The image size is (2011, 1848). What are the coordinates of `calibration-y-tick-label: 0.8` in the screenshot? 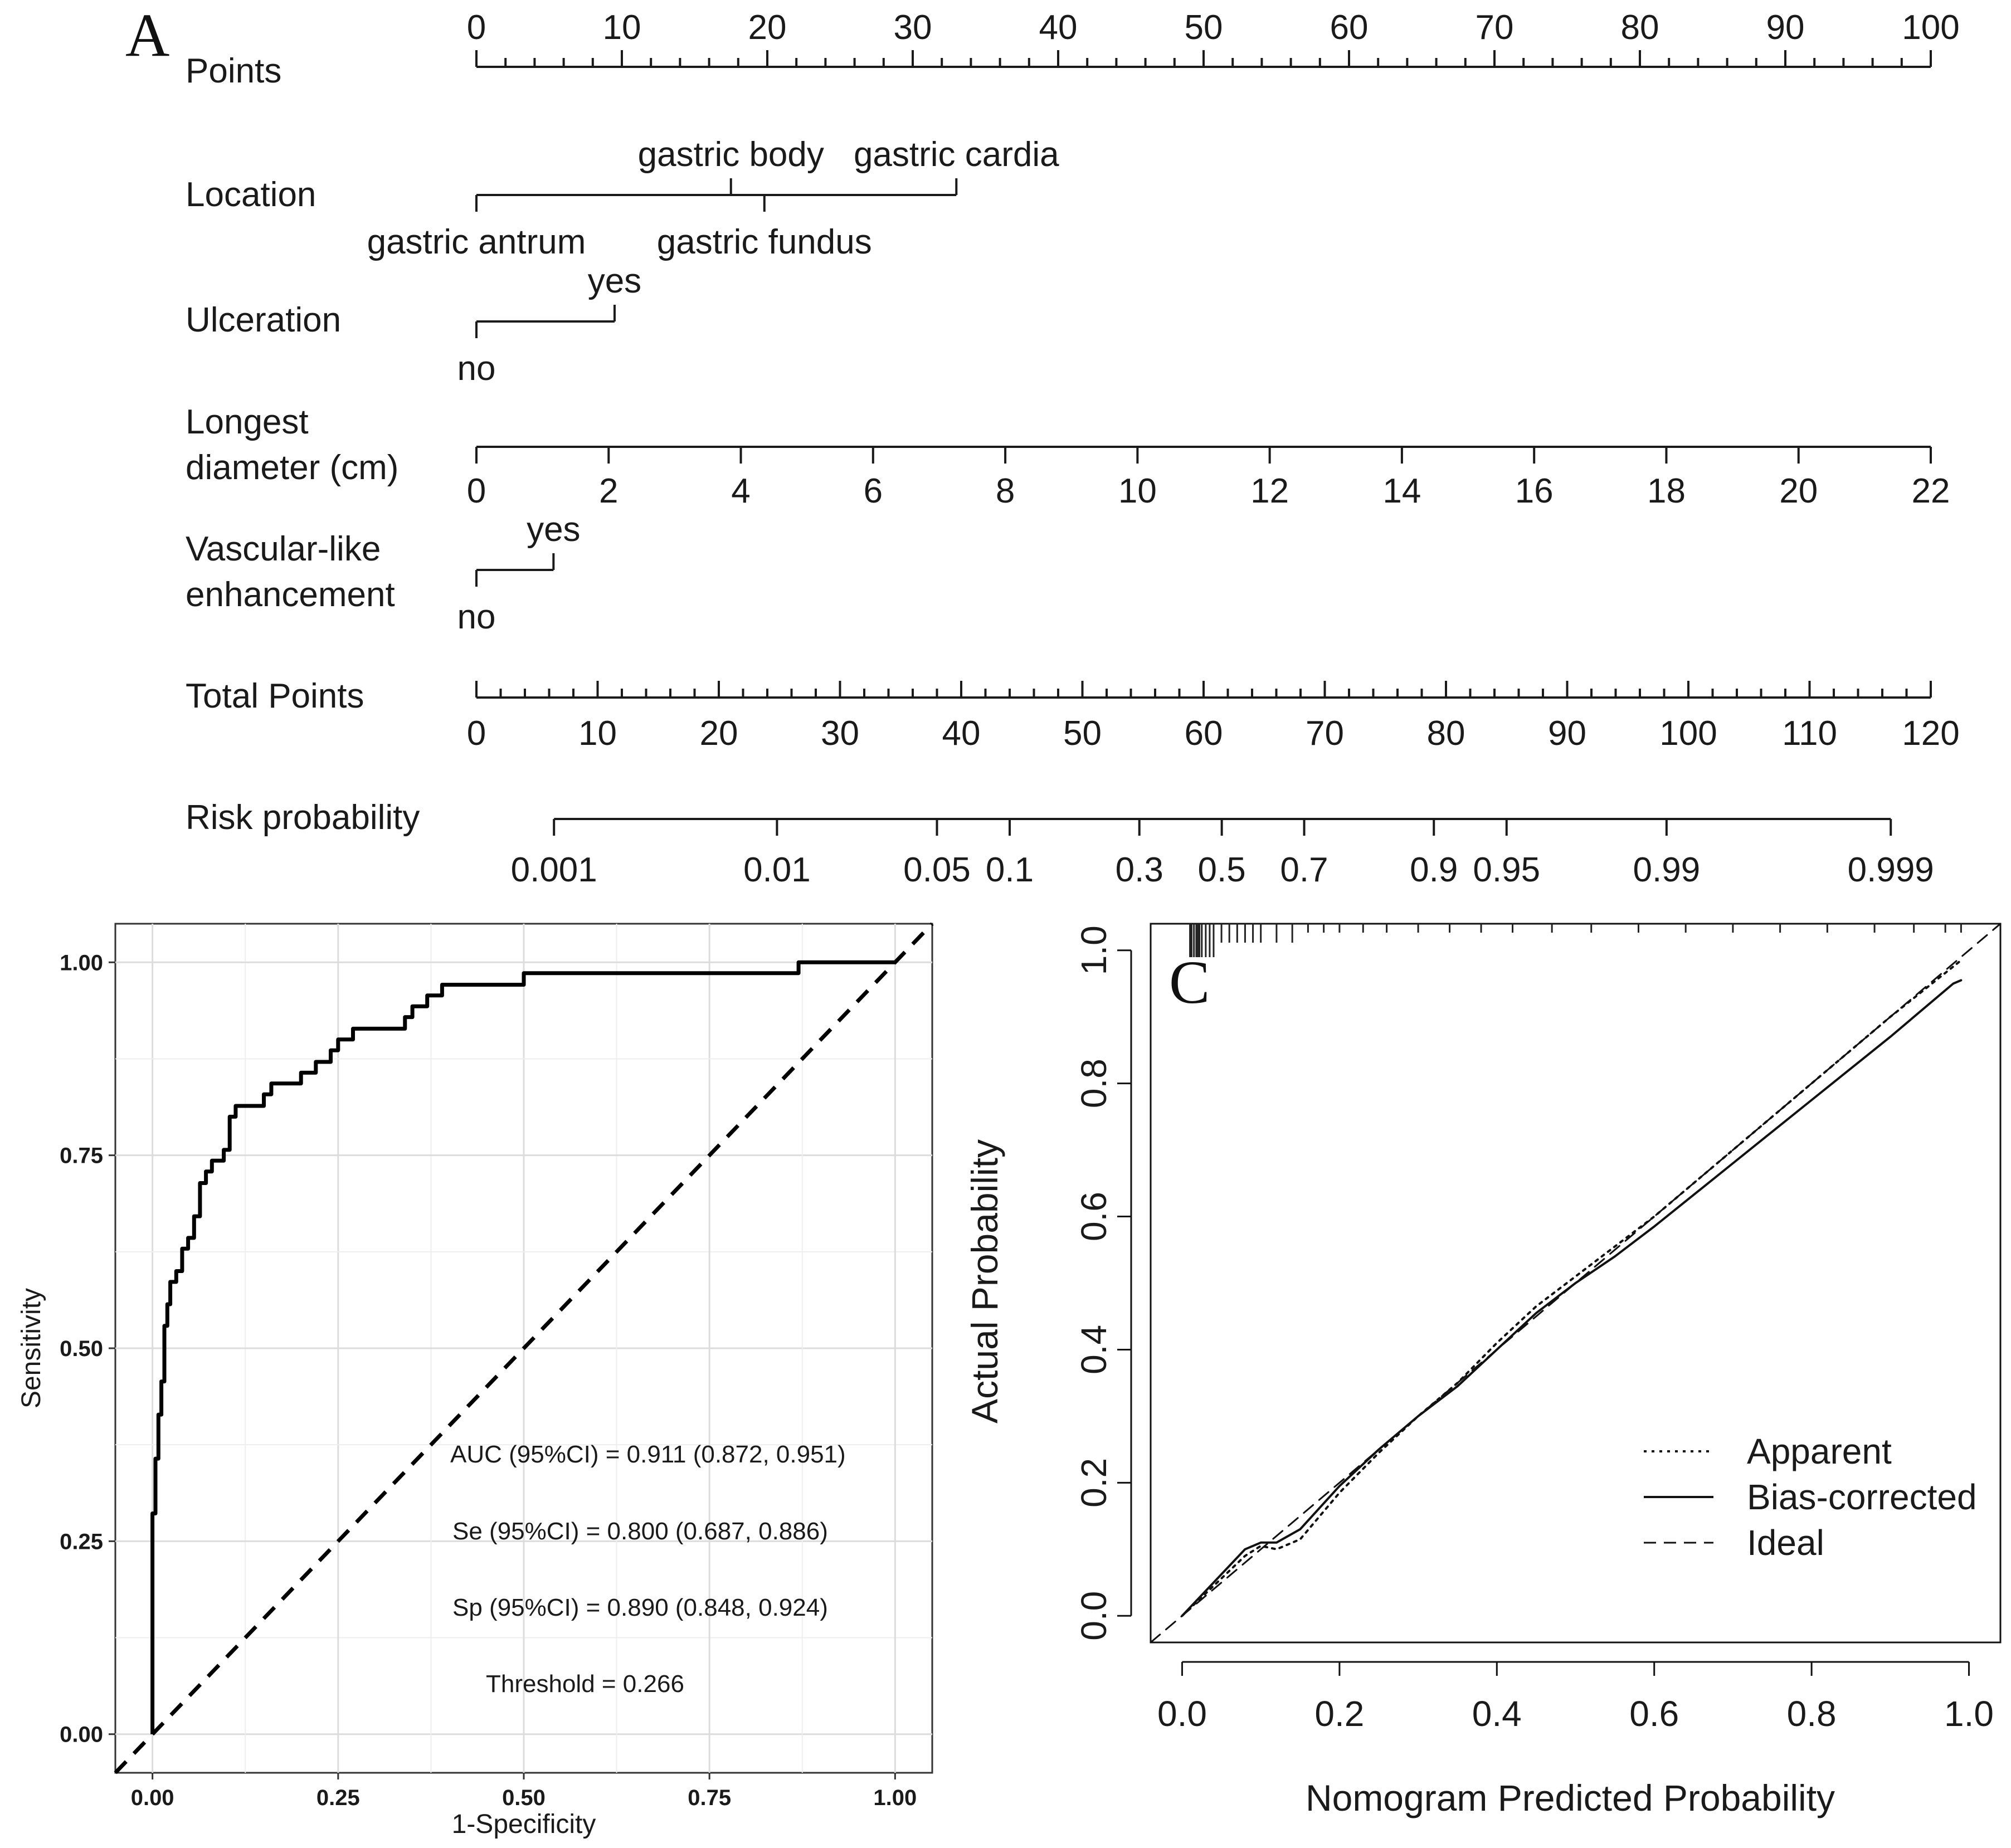 It's located at (1094, 1084).